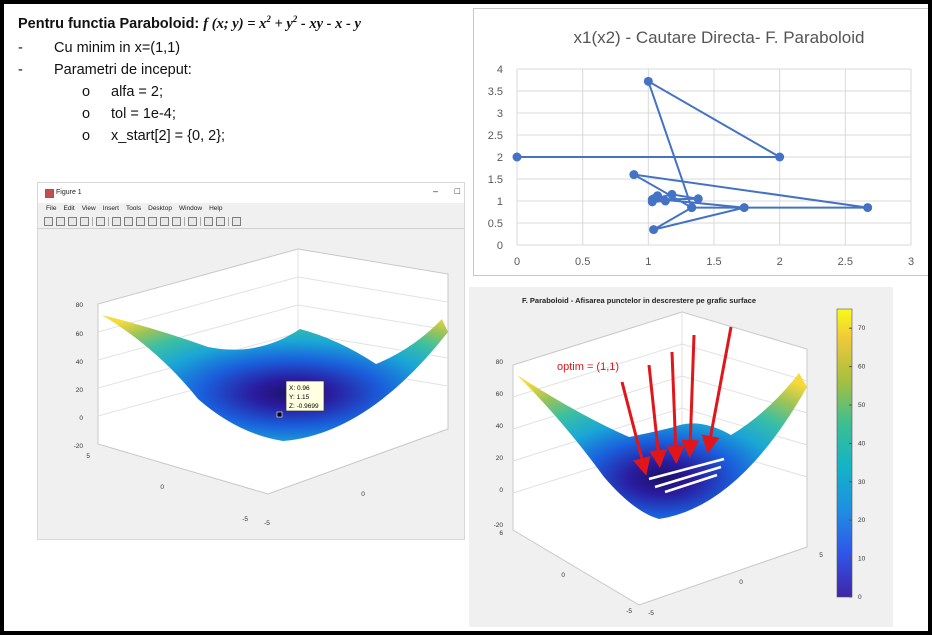 The image size is (932, 635). Describe the element at coordinates (133, 208) in the screenshot. I see `menu-tools: Tools` at that location.